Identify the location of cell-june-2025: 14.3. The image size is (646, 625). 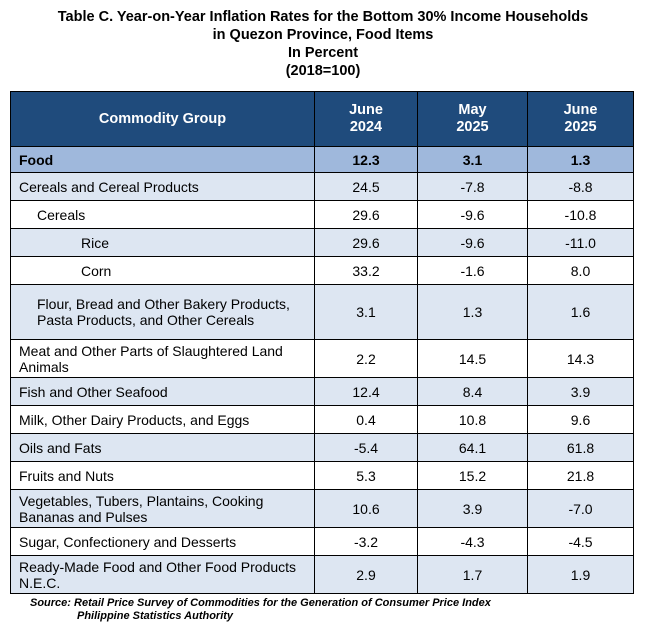
(580, 358).